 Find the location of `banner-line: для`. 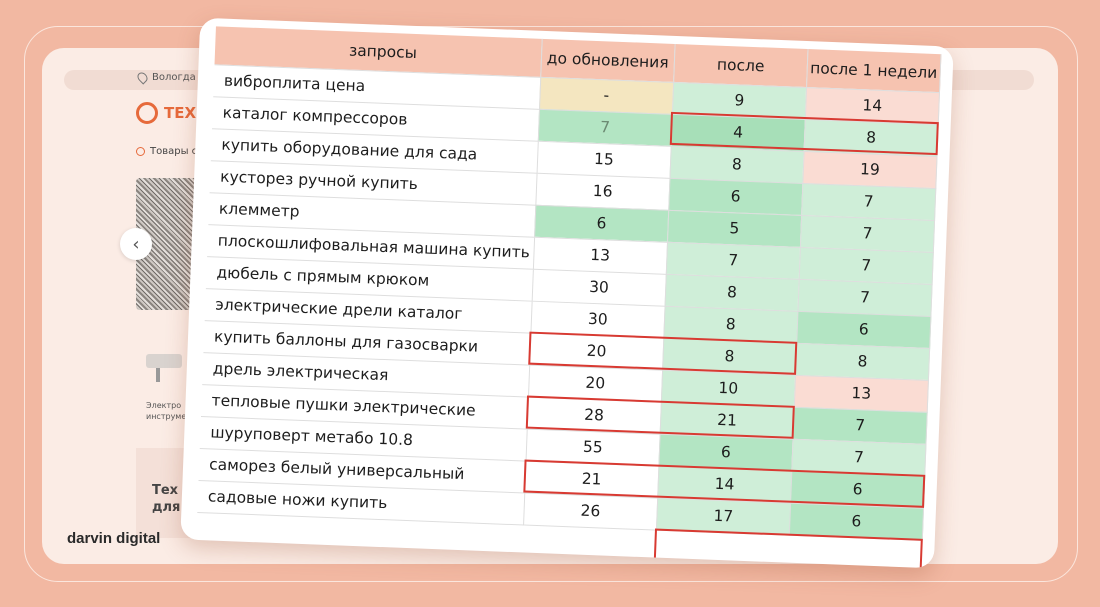

banner-line: для is located at coordinates (166, 507).